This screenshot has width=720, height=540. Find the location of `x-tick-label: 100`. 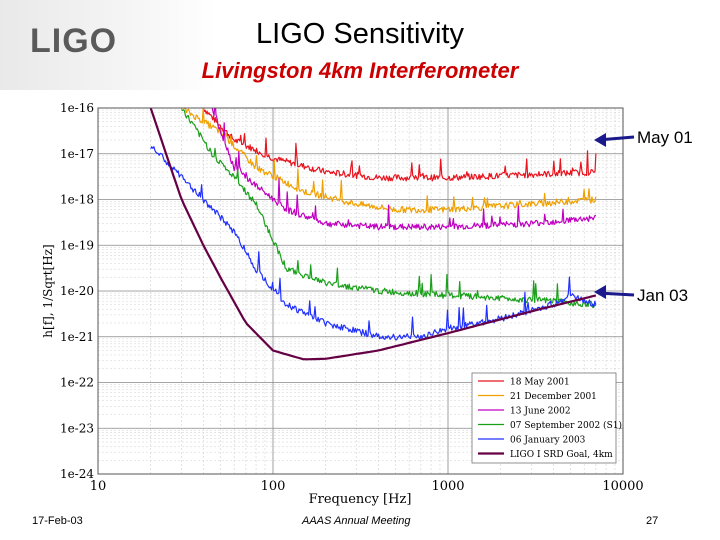

x-tick-label: 100 is located at coordinates (273, 486).